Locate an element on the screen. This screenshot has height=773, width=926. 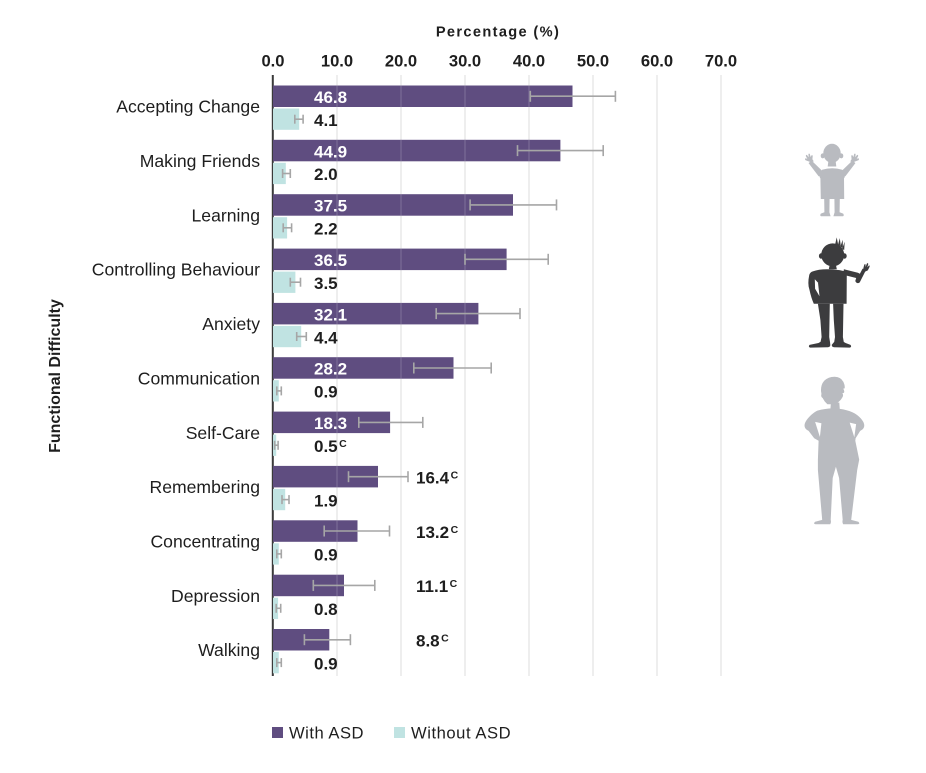
svg-text: 0.8 is located at coordinates (326, 609).